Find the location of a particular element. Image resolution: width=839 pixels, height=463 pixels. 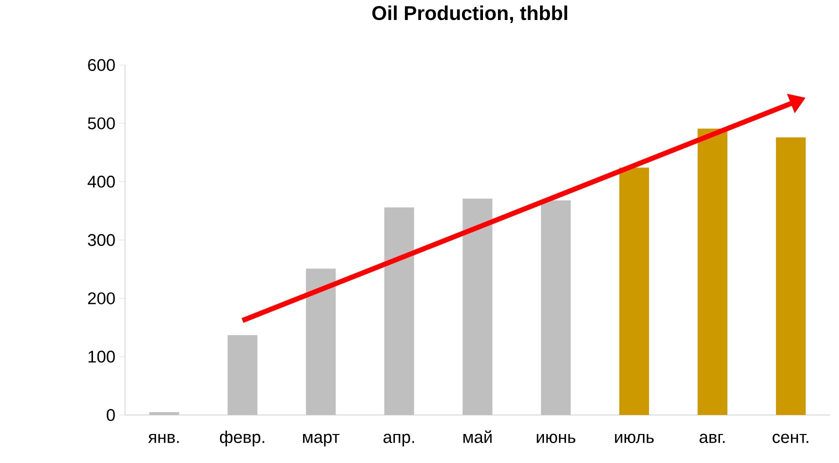

y-tick-label: 0 is located at coordinates (110, 415).